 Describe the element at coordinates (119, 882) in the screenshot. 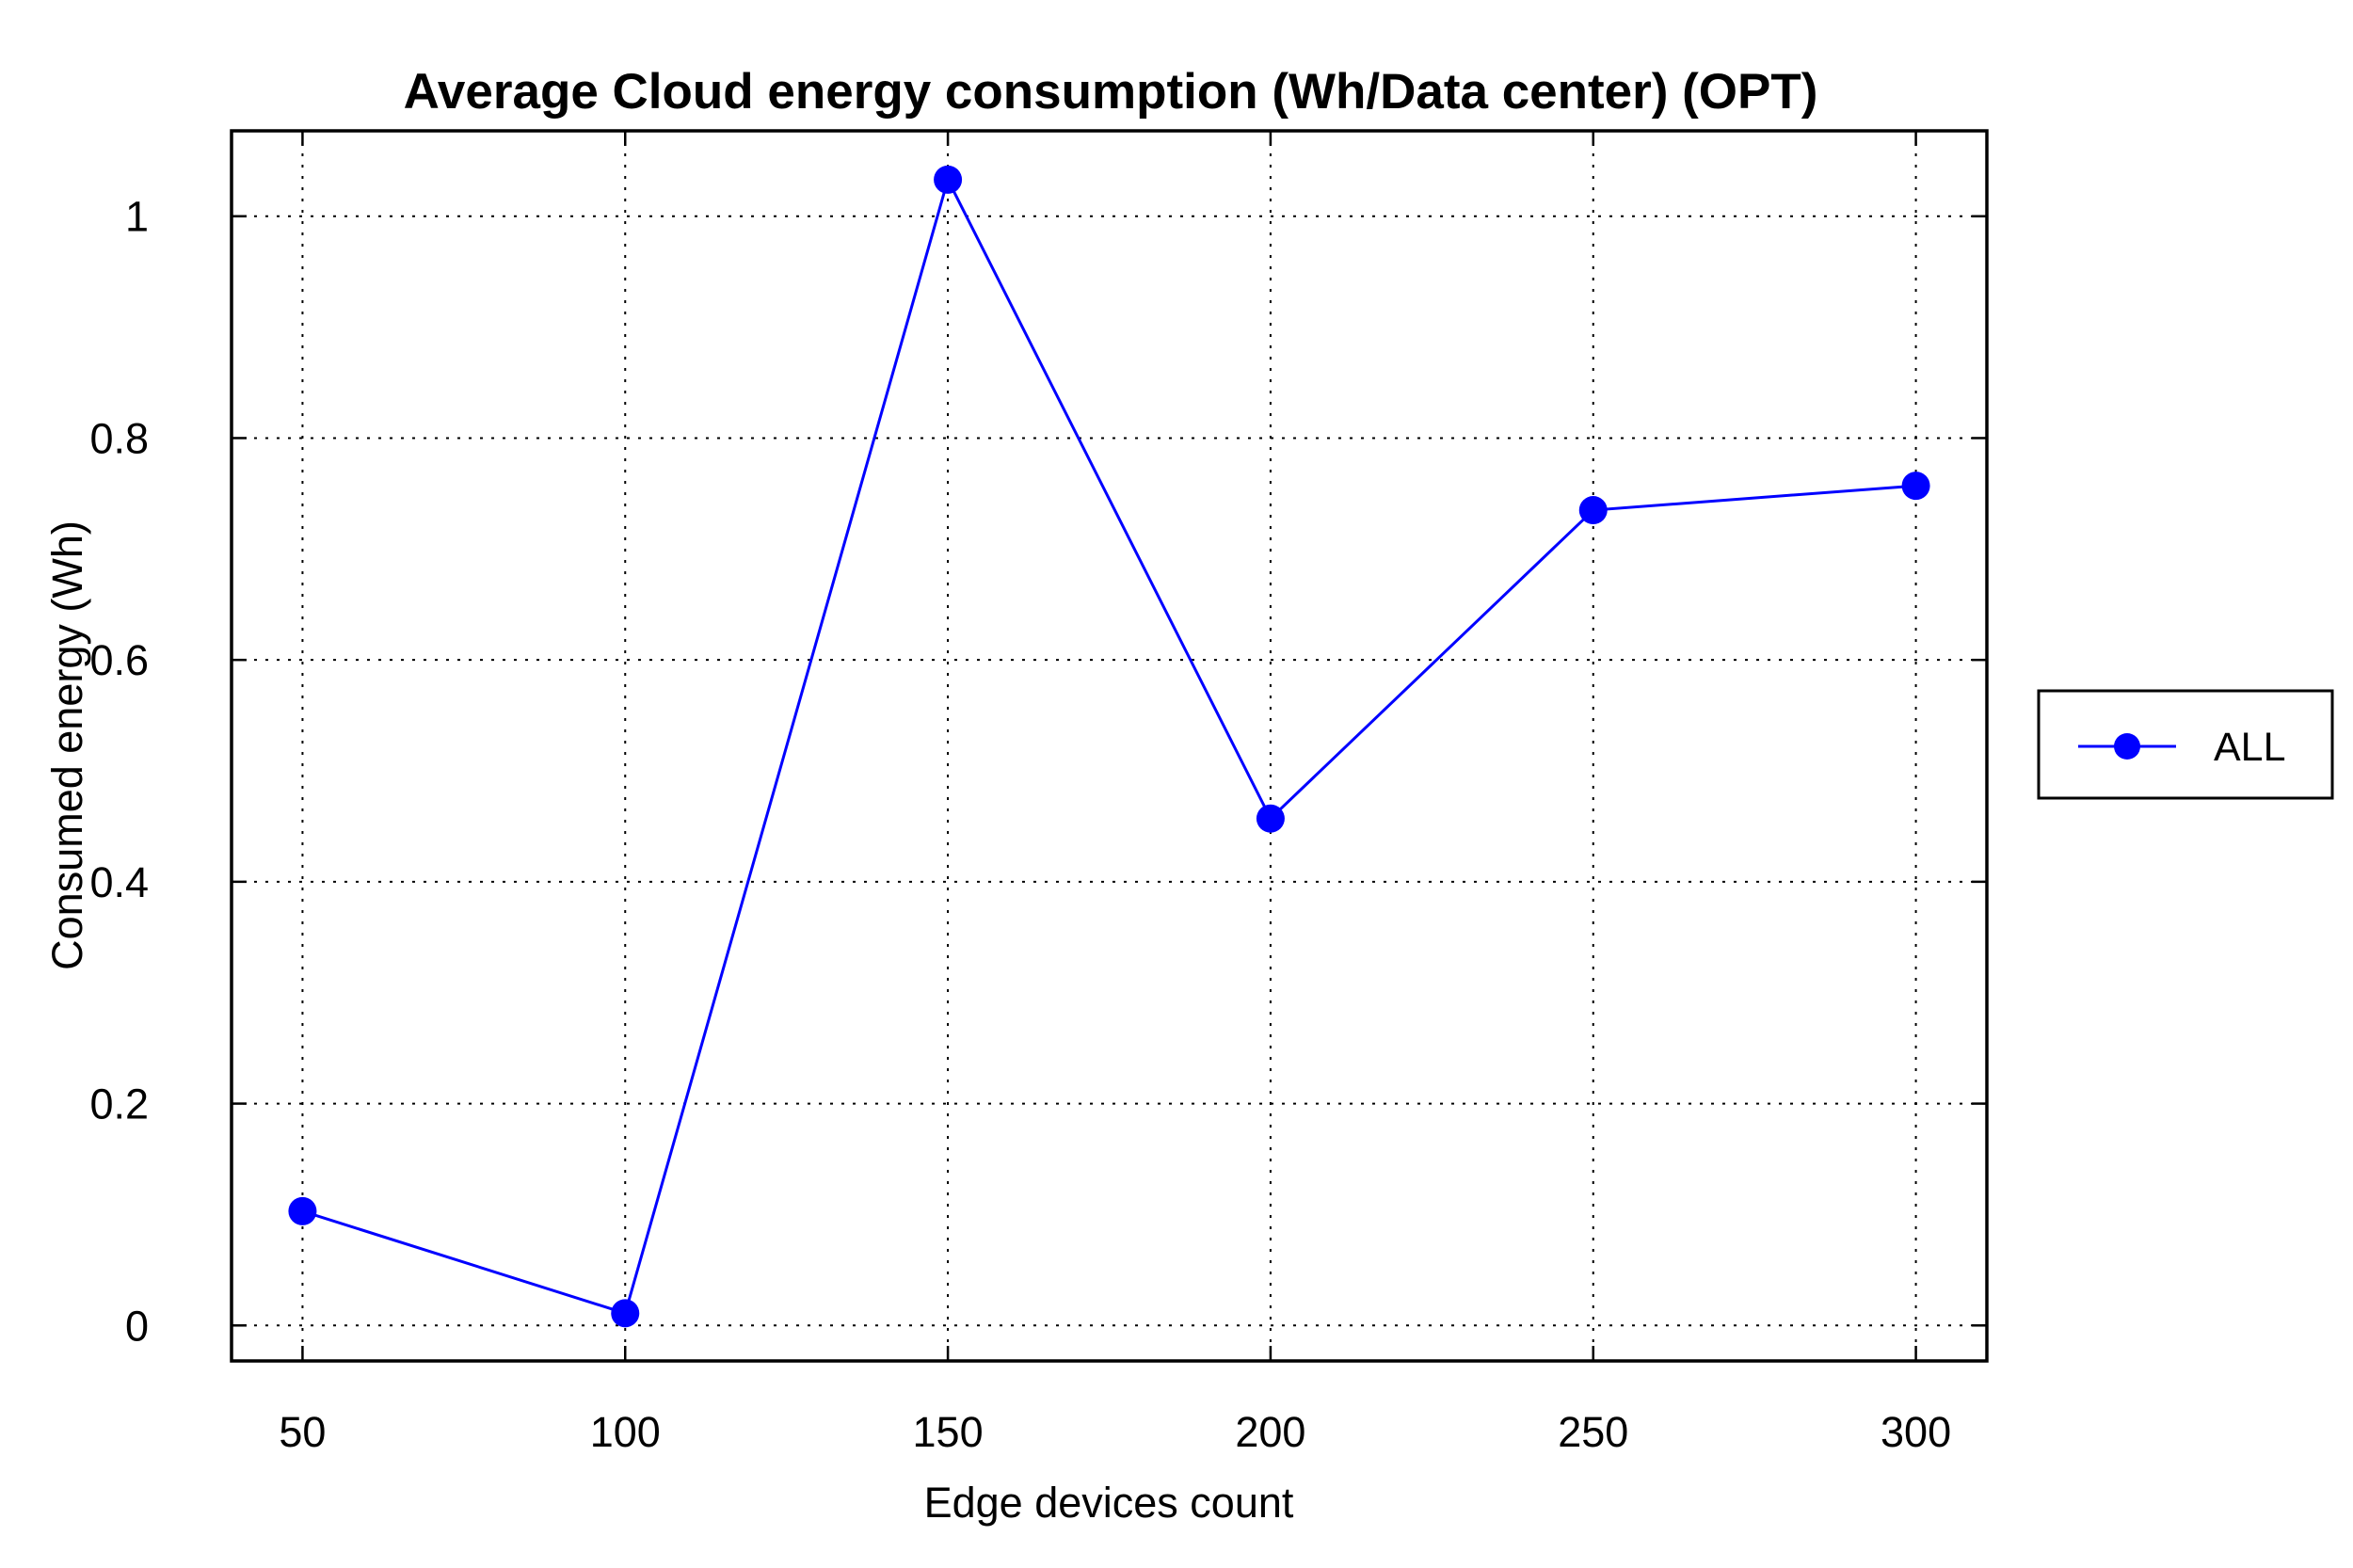

I see `y-tick-label-2: 0.4` at that location.